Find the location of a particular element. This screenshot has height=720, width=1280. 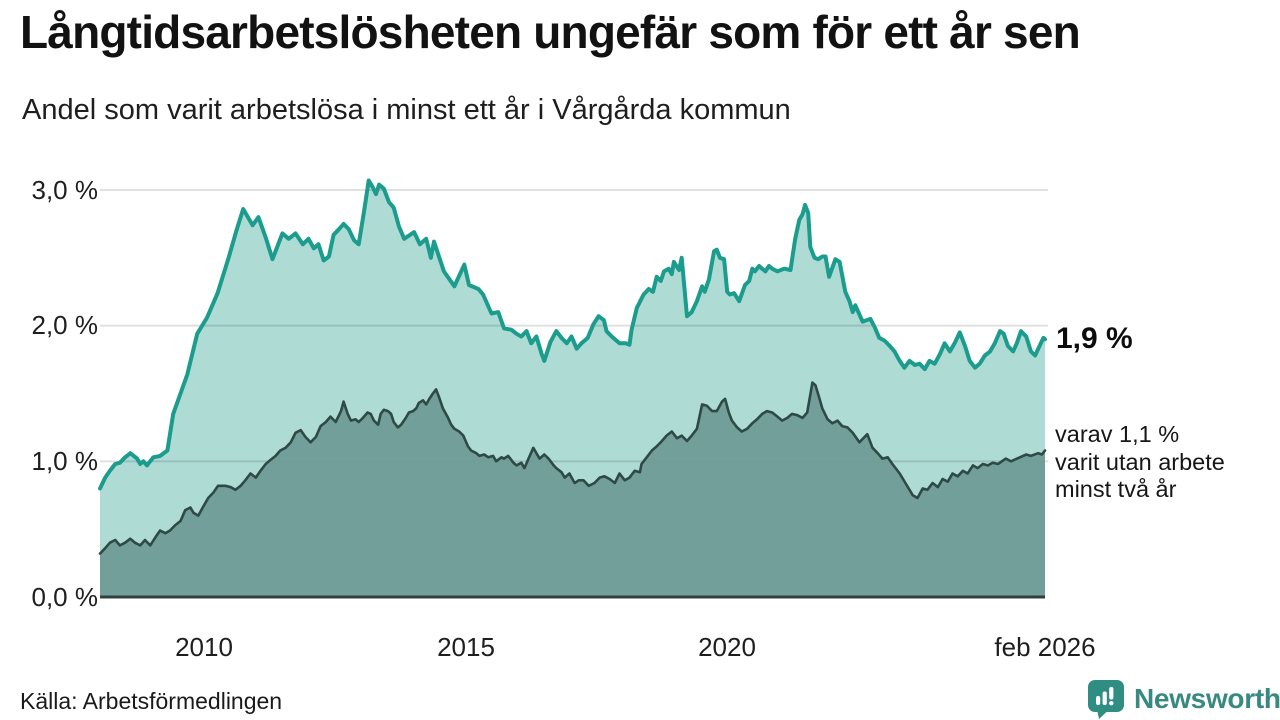

annotation-line-2: varit utan arbete is located at coordinates (1140, 461).